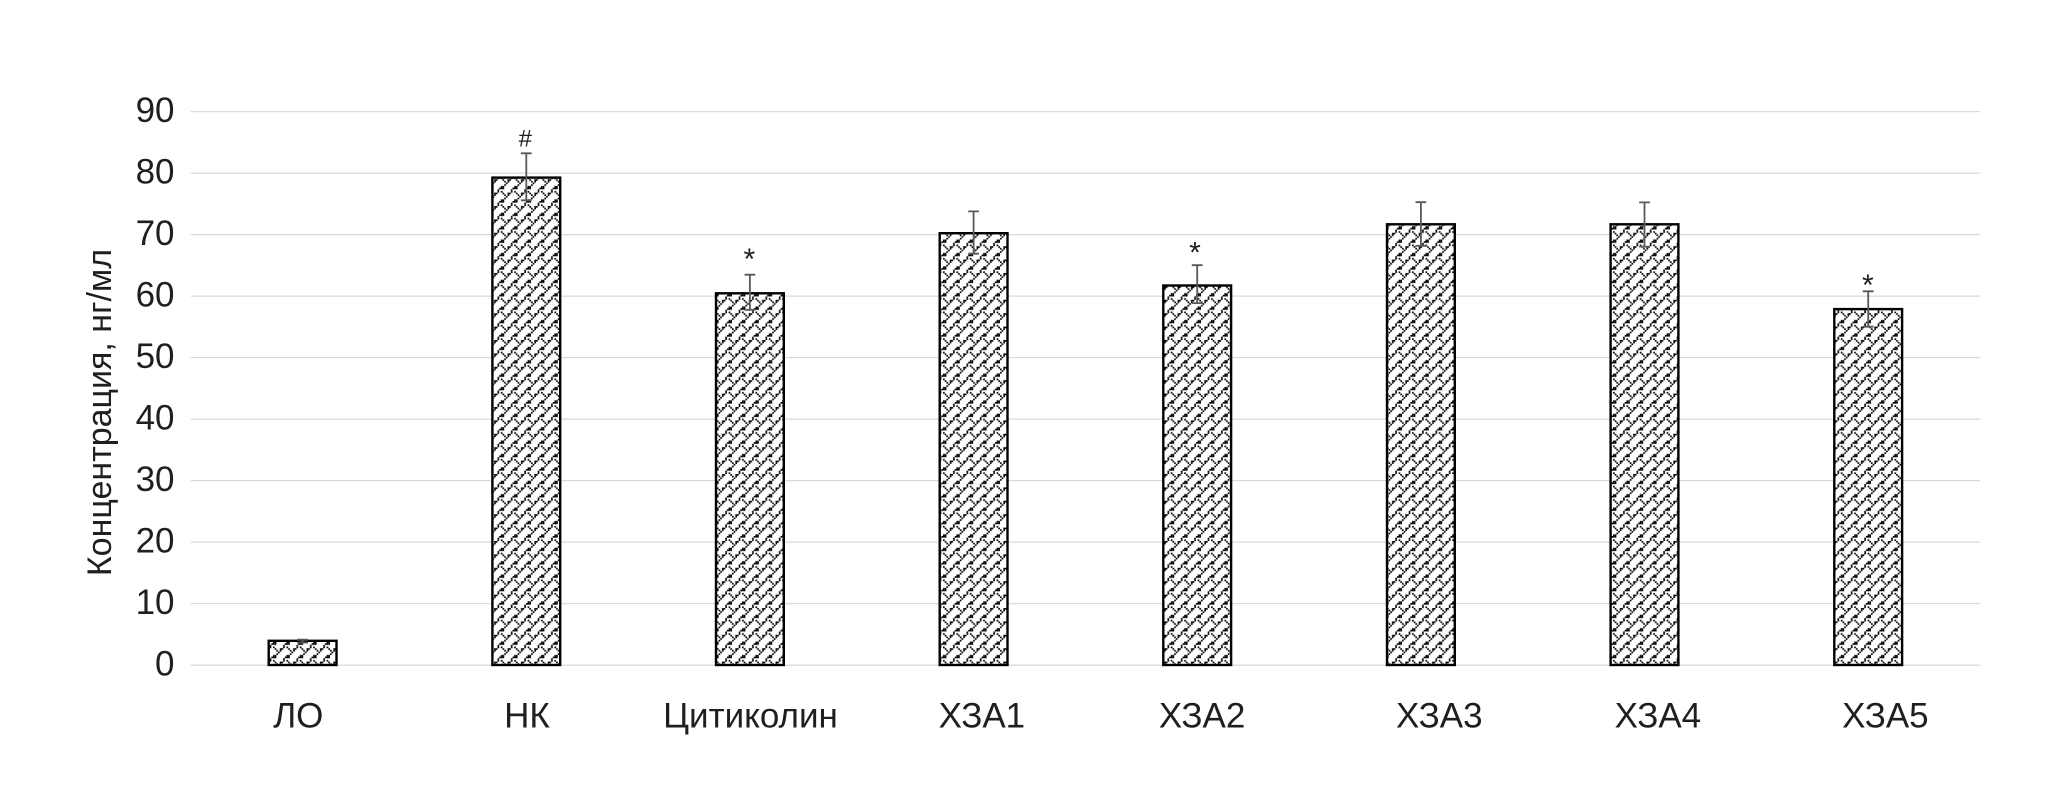 The height and width of the screenshot is (802, 2046). I want to click on svg-text: 30, so click(155, 479).